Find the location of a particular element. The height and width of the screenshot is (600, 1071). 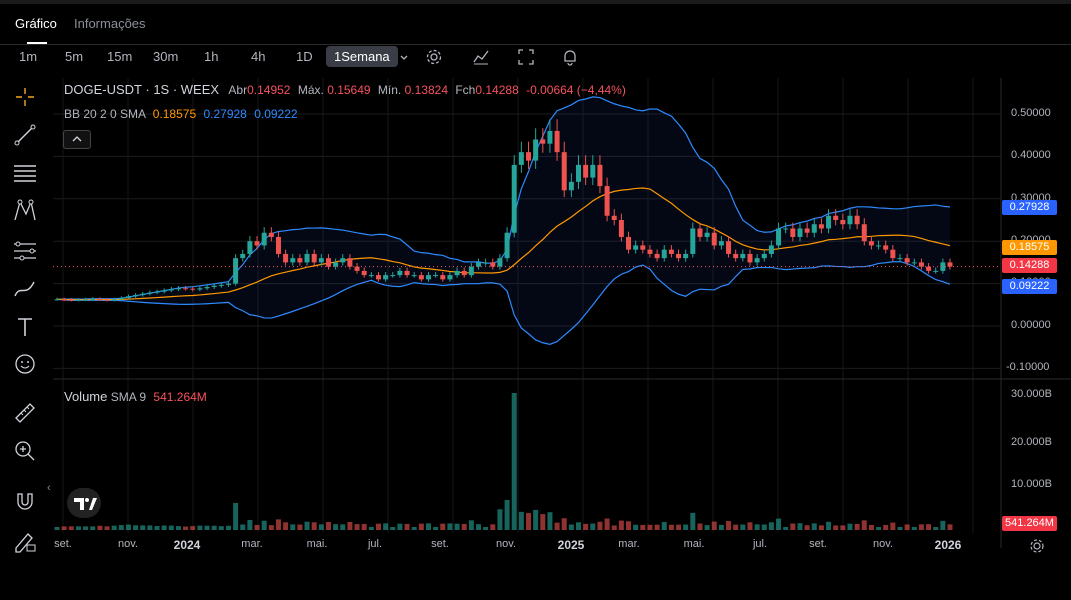

time-tick: jul. is located at coordinates (375, 544).